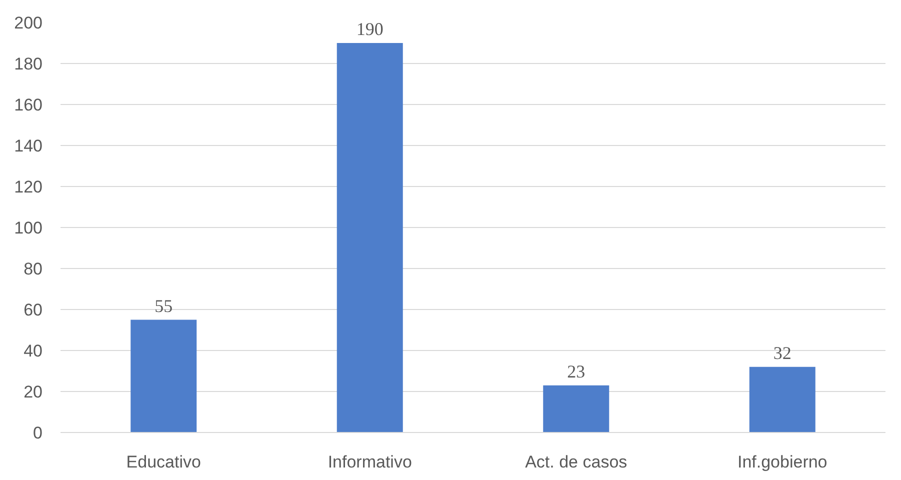 This screenshot has width=901, height=480. I want to click on x-tick-label: Act. de casos, so click(576, 462).